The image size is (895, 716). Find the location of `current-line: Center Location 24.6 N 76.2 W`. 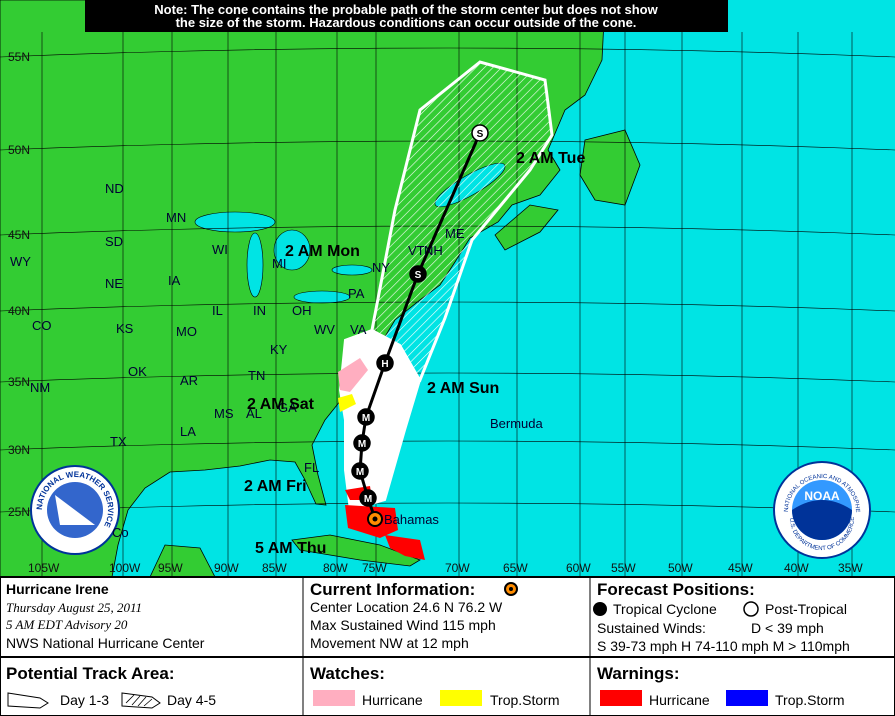

current-line: Center Location 24.6 N 76.2 W is located at coordinates (406, 607).